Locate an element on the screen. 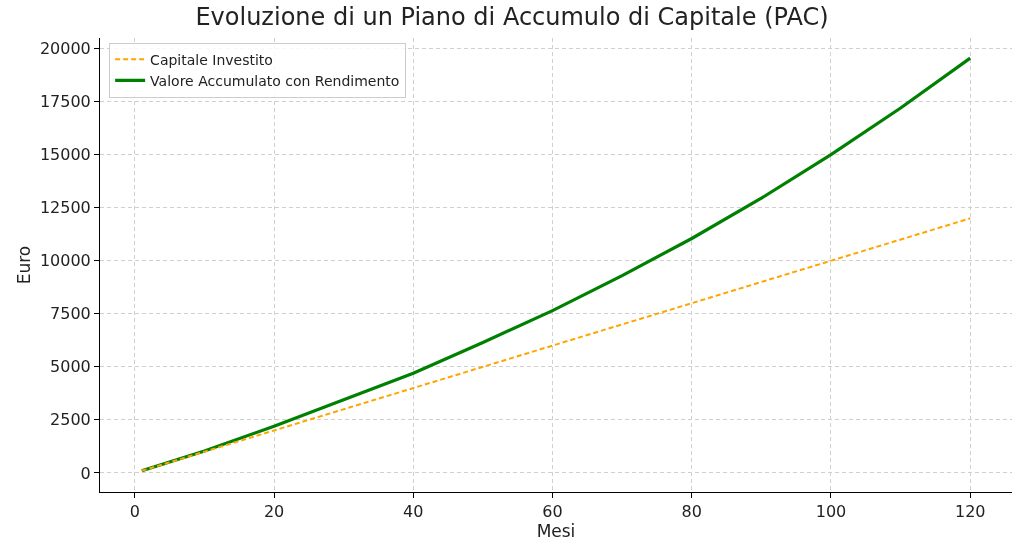 The width and height of the screenshot is (1024, 554). y-tick-label: 17500 is located at coordinates (65, 102).